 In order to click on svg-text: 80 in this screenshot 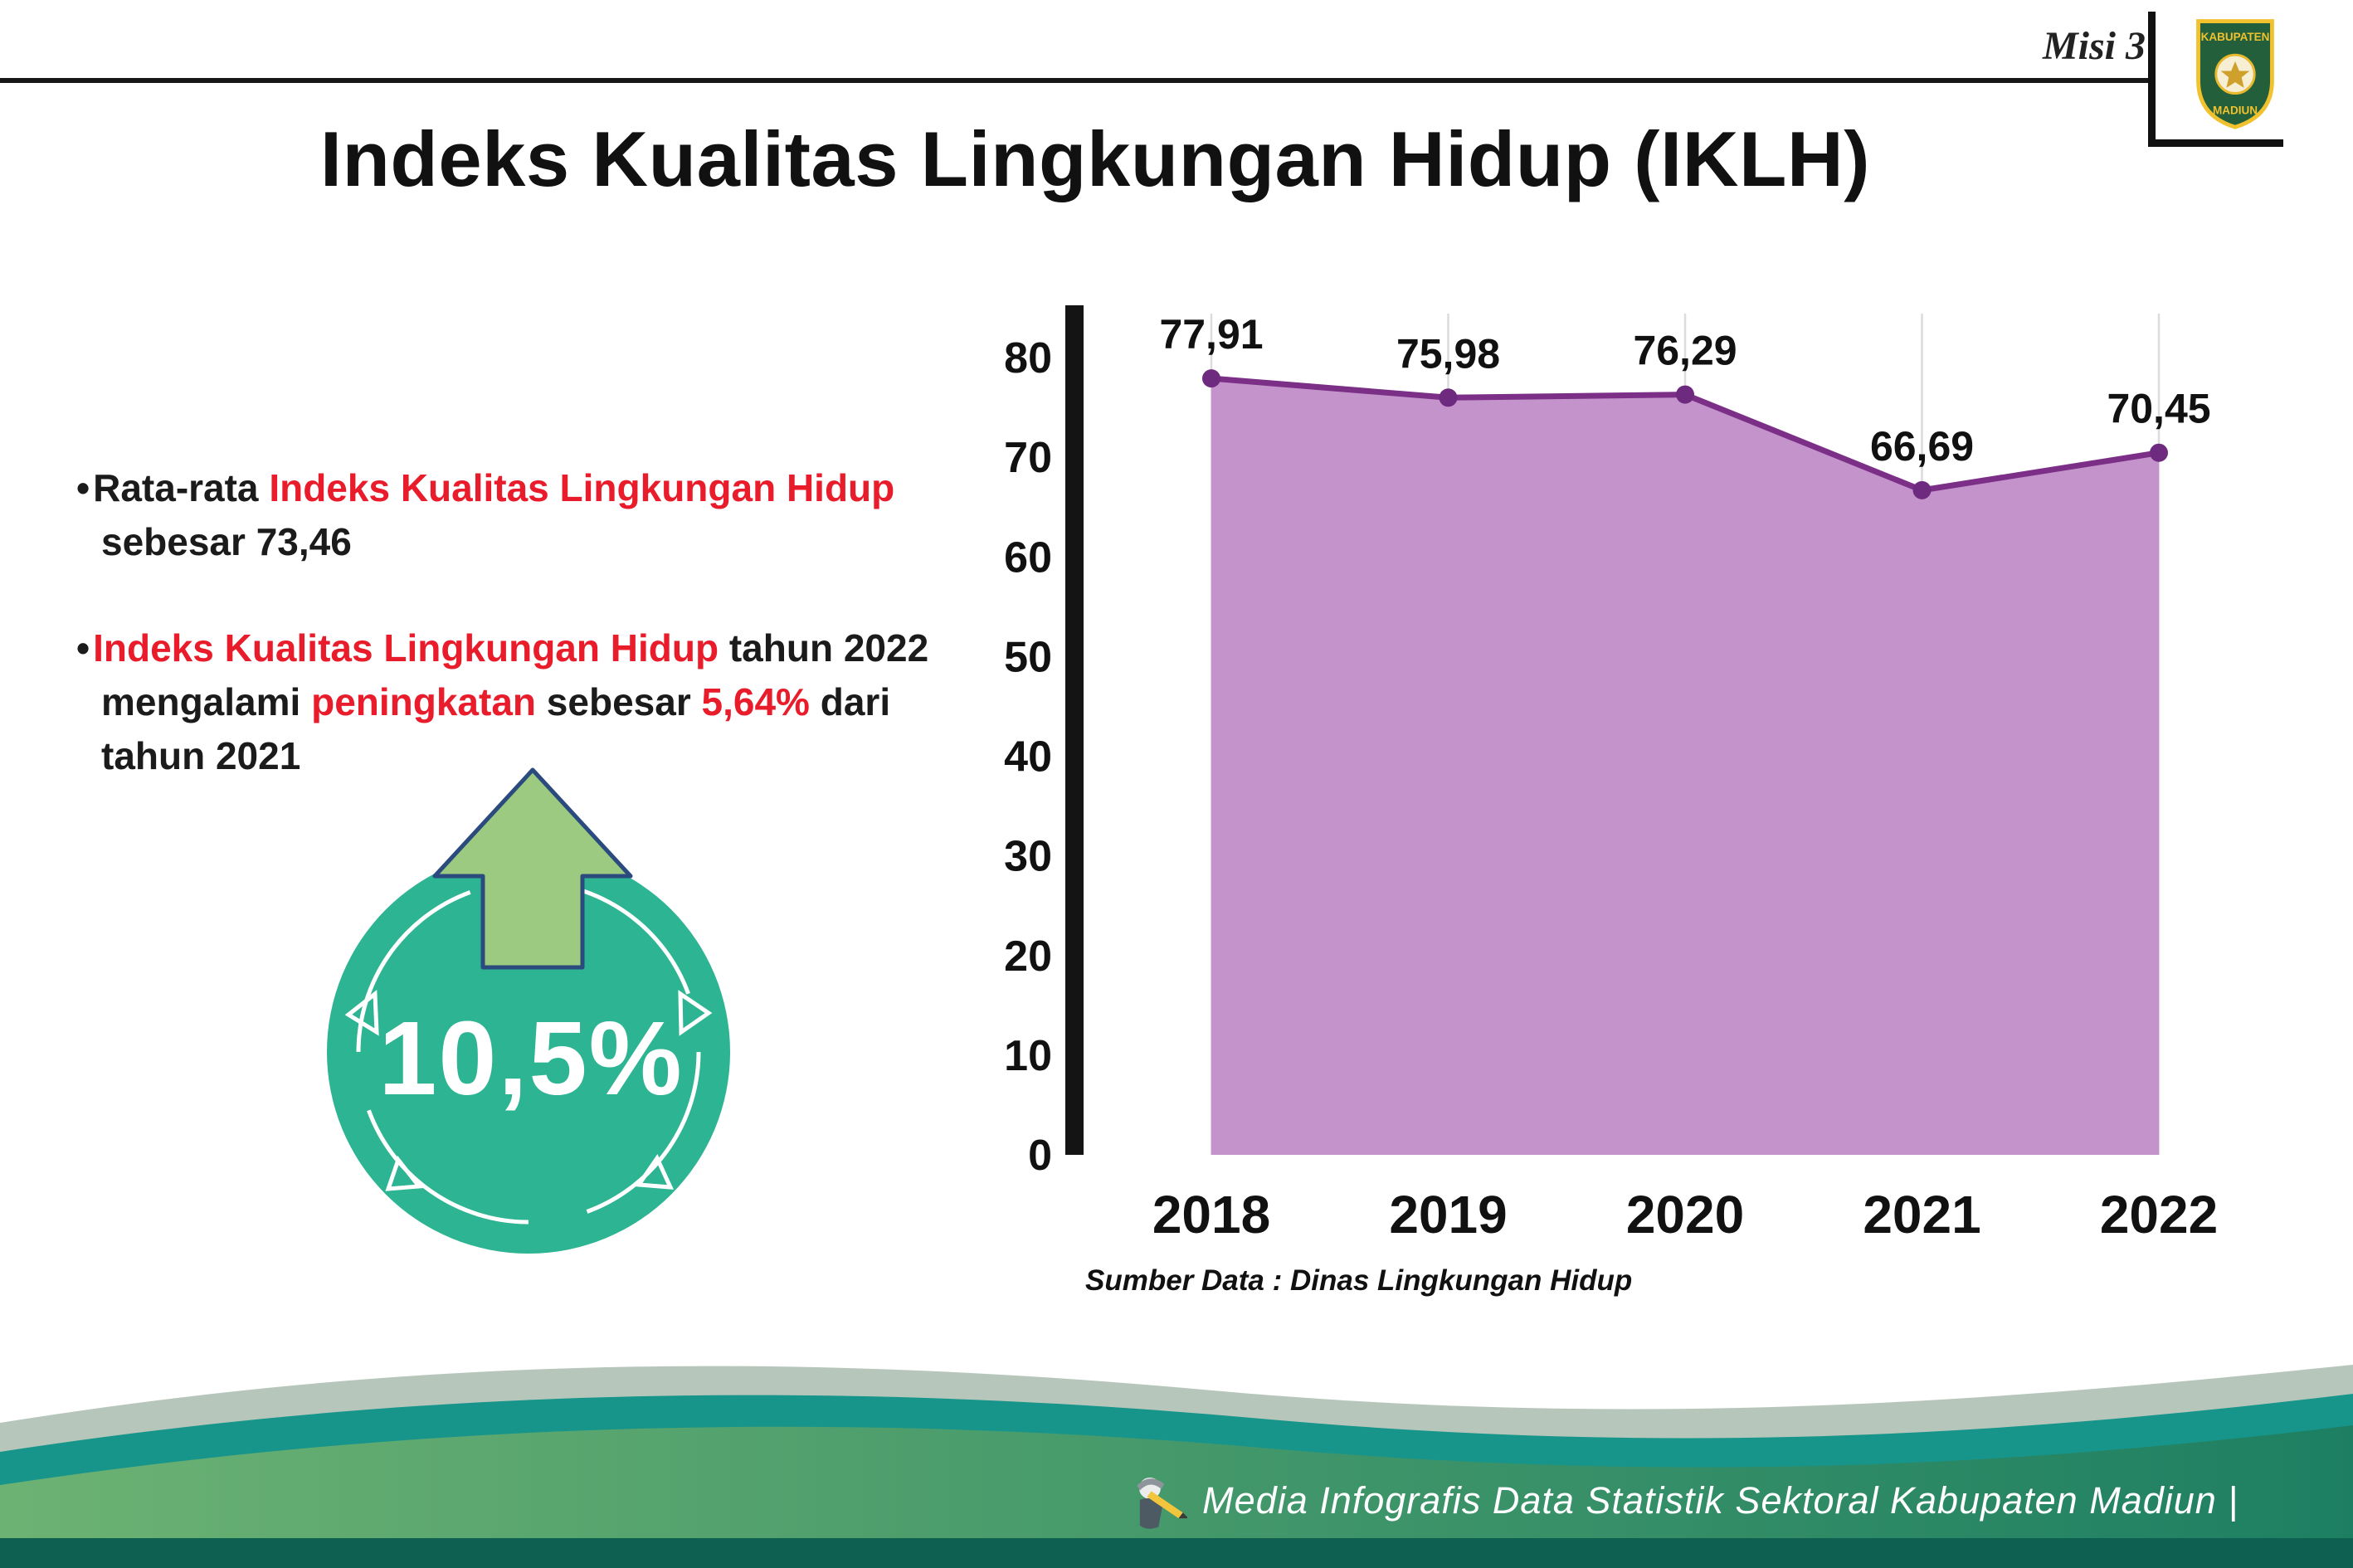, I will do `click(1028, 358)`.